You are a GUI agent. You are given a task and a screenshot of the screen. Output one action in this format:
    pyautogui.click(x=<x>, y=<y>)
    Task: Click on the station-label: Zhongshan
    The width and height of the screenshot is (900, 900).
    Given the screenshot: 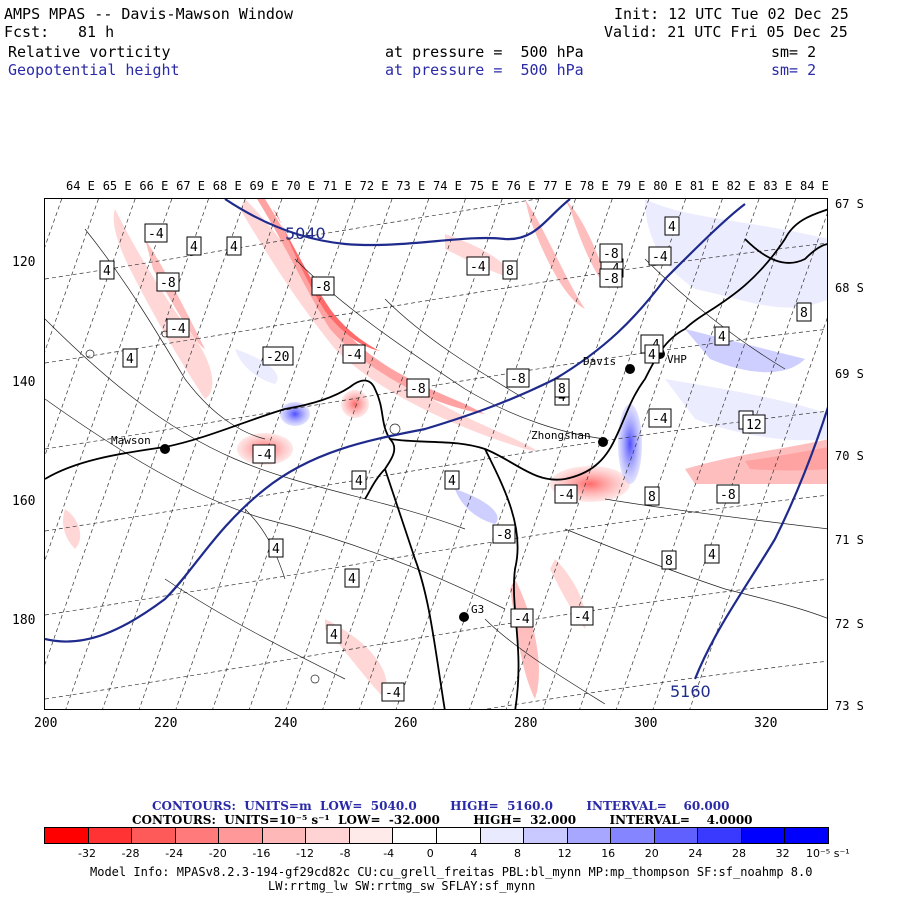 What is the action you would take?
    pyautogui.click(x=561, y=435)
    